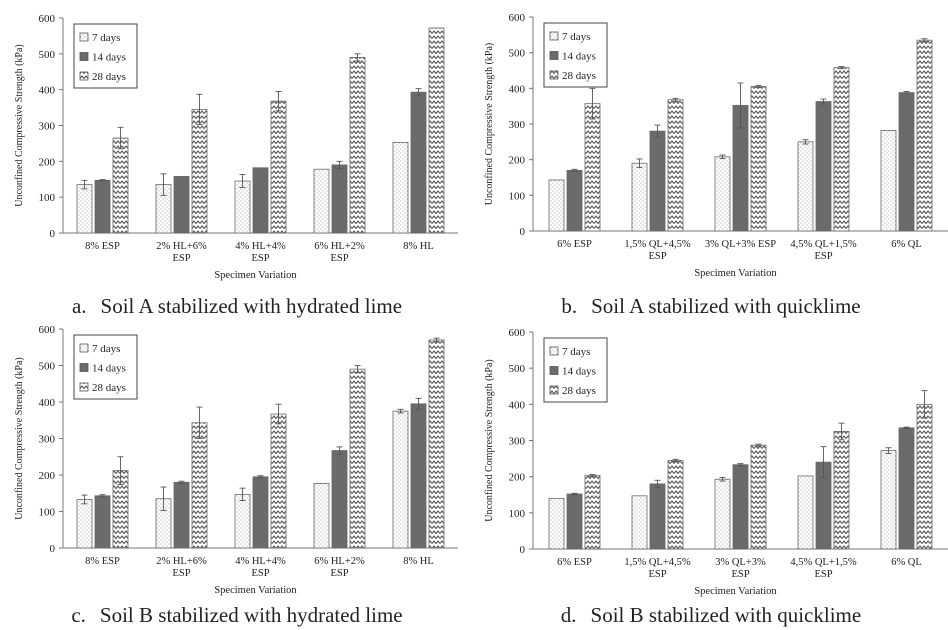 This screenshot has width=948, height=630. Describe the element at coordinates (251, 306) in the screenshot. I see `caption-text: Soil A stabilized with hydrated lime` at that location.